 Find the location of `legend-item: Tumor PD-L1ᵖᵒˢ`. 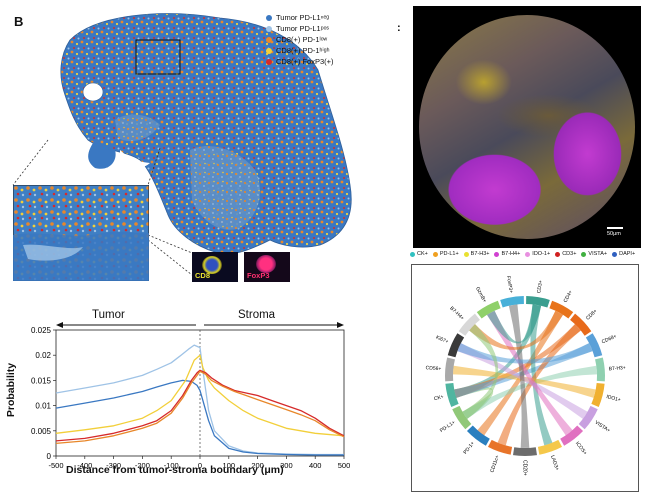

legend-item: Tumor PD-L1ᵖᵒˢ is located at coordinates (300, 28).